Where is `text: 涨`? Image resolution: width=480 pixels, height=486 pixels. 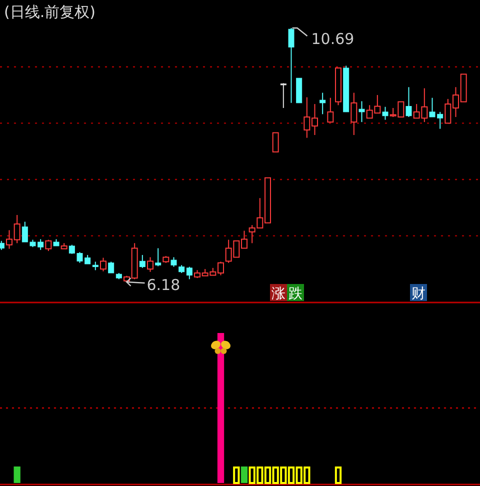 text: 涨 is located at coordinates (279, 294).